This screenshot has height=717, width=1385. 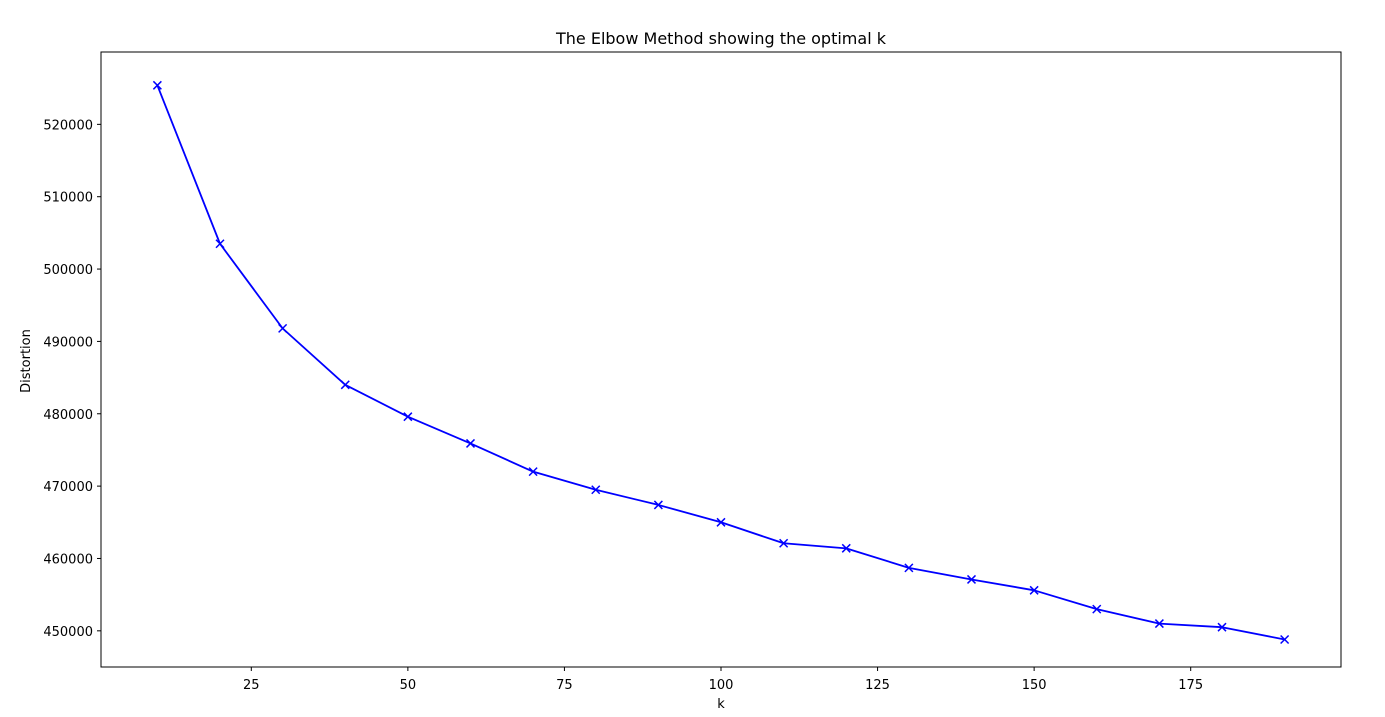 I want to click on x-axis-ticks: 25 50 75 100 125 150 175, so click(x=723, y=680).